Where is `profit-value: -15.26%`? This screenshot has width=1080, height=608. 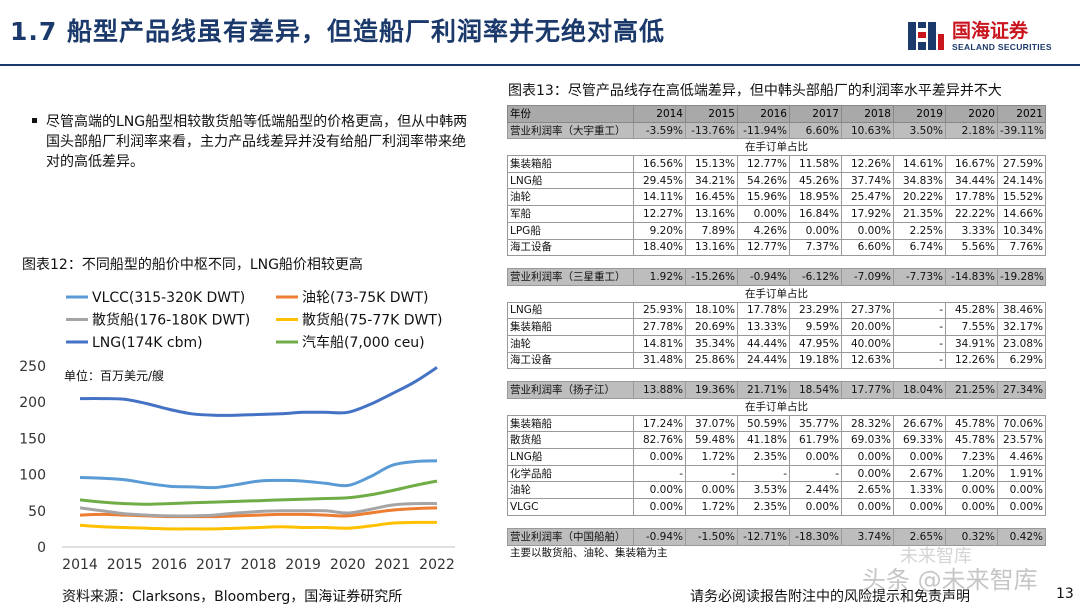
profit-value: -15.26% is located at coordinates (711, 277).